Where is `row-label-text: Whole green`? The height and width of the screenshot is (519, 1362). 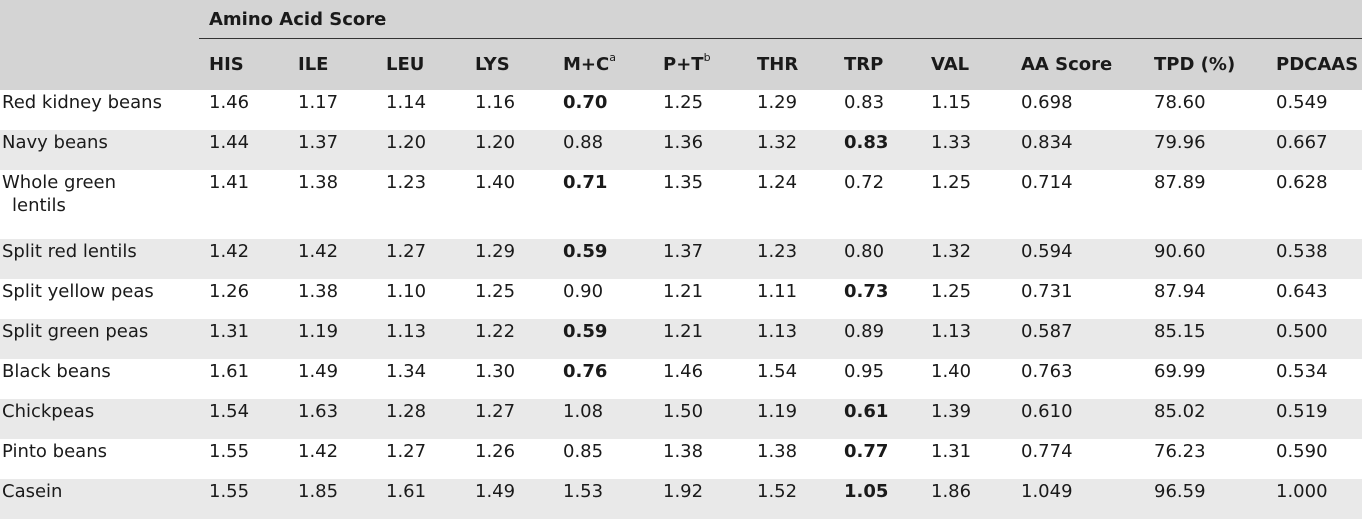 row-label-text: Whole green is located at coordinates (59, 182).